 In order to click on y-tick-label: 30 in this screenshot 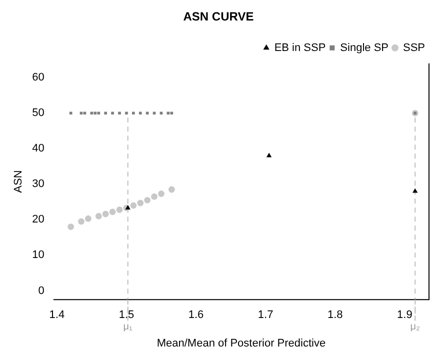, I will do `click(38, 184)`.